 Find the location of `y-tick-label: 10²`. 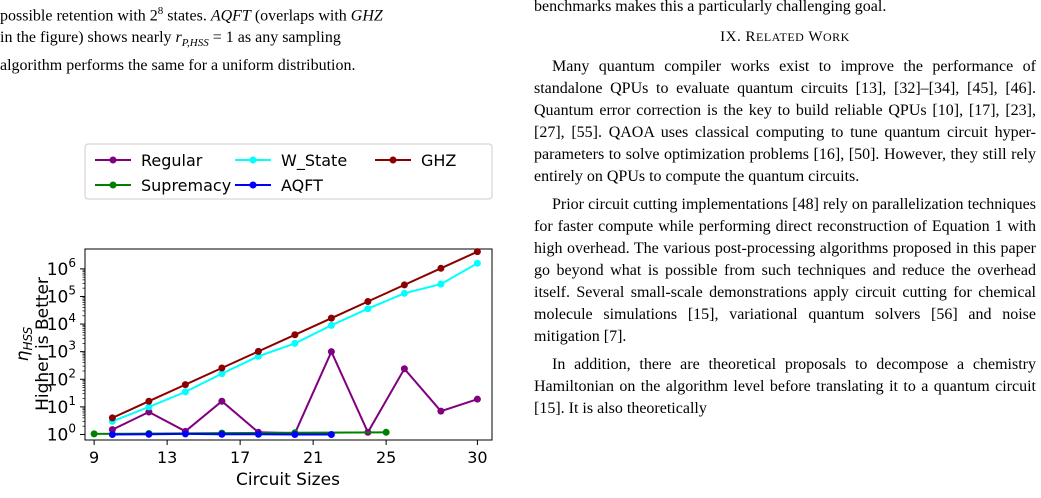

y-tick-label: 10² is located at coordinates (61, 378).